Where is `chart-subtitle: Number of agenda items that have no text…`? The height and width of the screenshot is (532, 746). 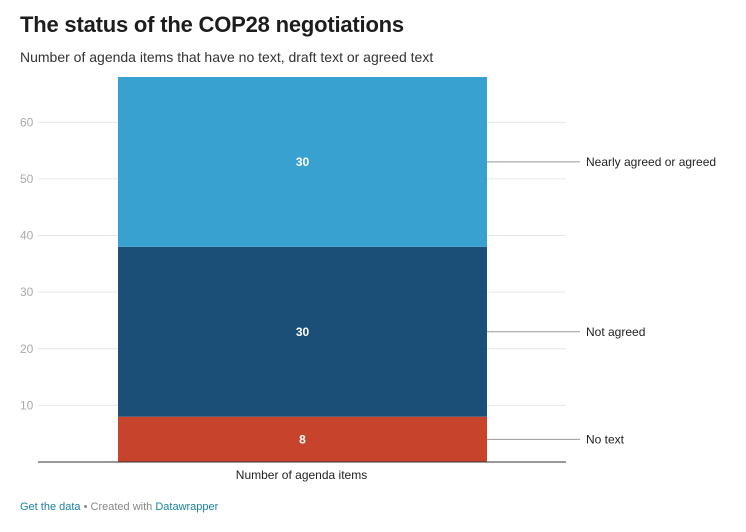 chart-subtitle: Number of agenda items that have no text… is located at coordinates (227, 57).